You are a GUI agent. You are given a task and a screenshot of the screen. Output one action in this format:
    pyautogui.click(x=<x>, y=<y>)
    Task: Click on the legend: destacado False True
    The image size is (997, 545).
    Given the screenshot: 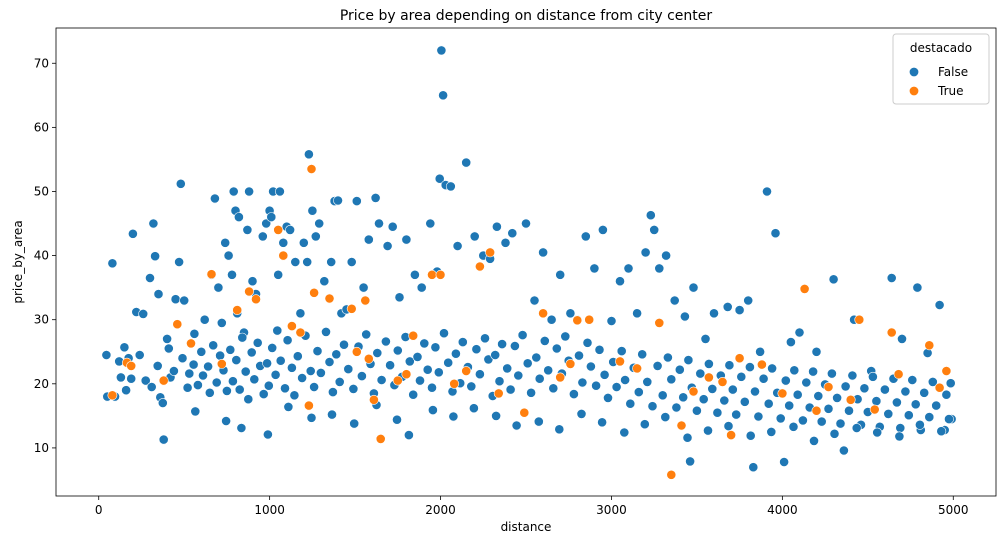 What is the action you would take?
    pyautogui.click(x=941, y=69)
    